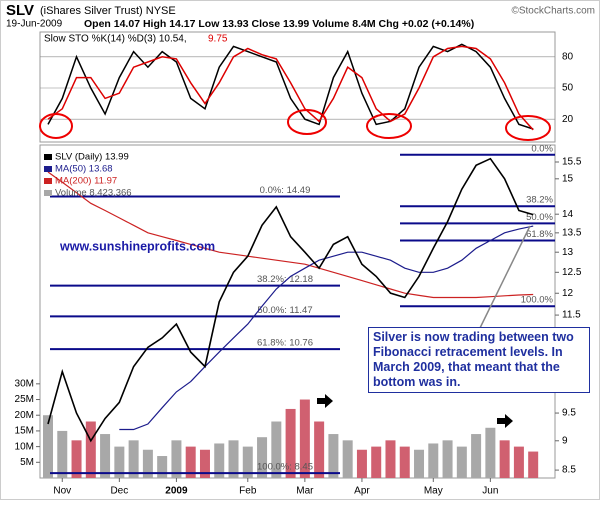  What do you see at coordinates (433, 491) in the screenshot?
I see `x-tick-label: May` at bounding box center [433, 491].